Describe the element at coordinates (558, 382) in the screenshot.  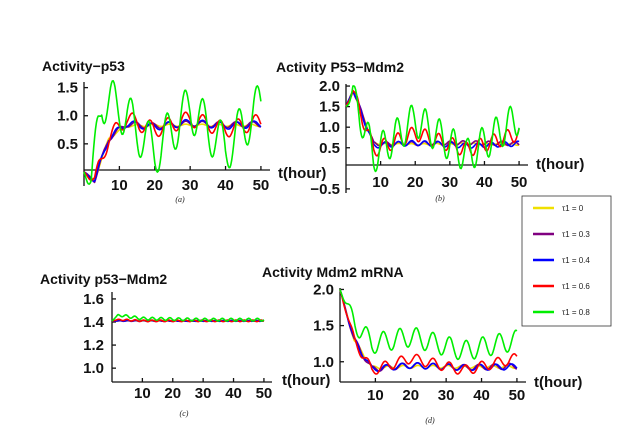
I see `panel-d-xlabel: t(hour)` at that location.